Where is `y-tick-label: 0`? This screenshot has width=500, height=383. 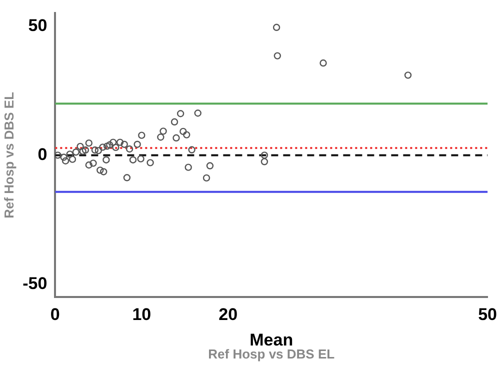 y-tick-label: 0 is located at coordinates (43, 154).